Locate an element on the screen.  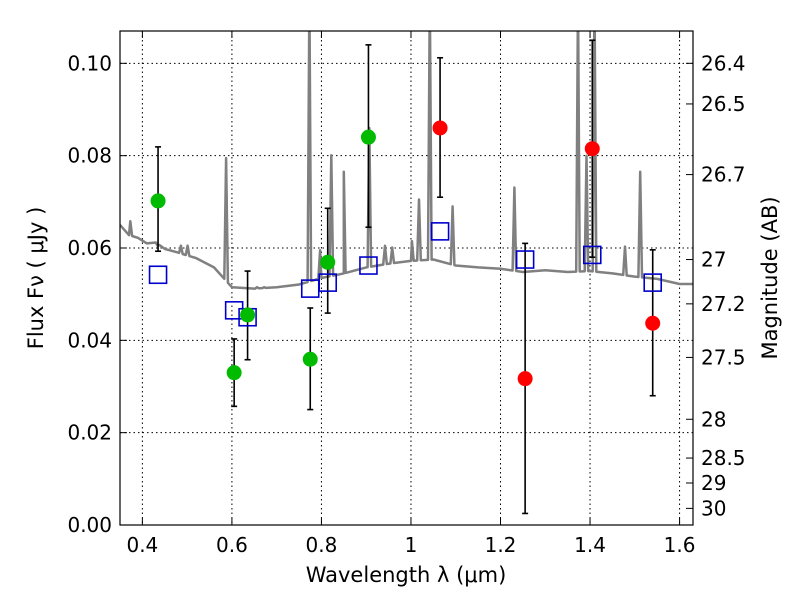
x-tick-label: 0.6 is located at coordinates (232, 545).